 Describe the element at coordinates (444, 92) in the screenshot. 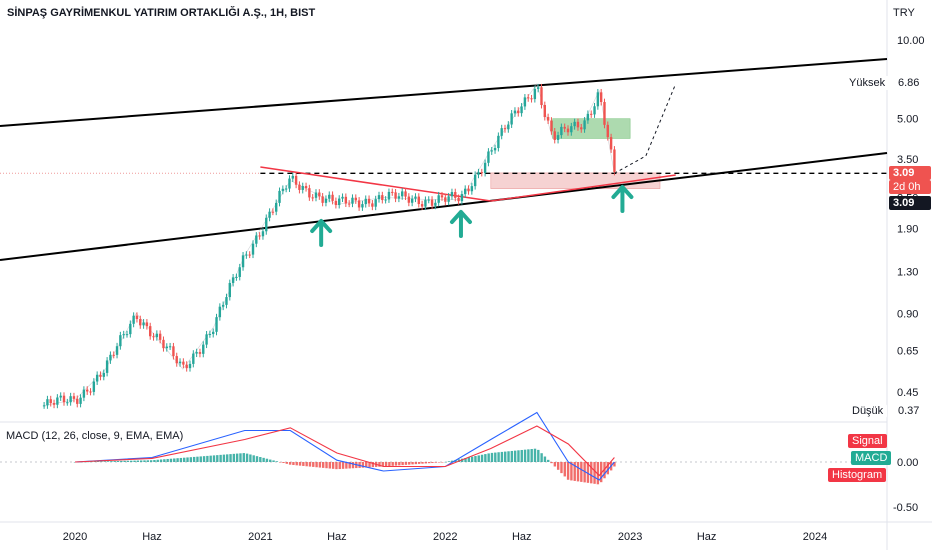

I see `upper-channel-line` at that location.